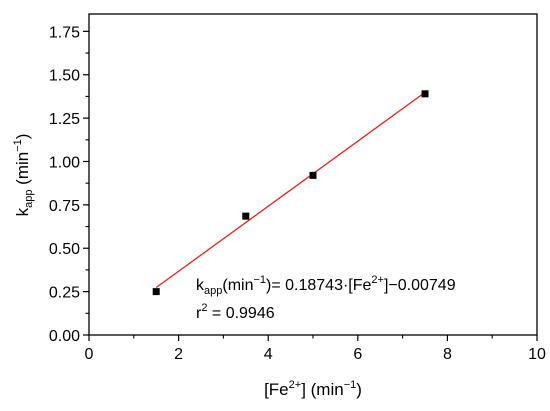 This screenshot has height=411, width=550. Describe the element at coordinates (200, 285) in the screenshot. I see `eq-k: k` at that location.